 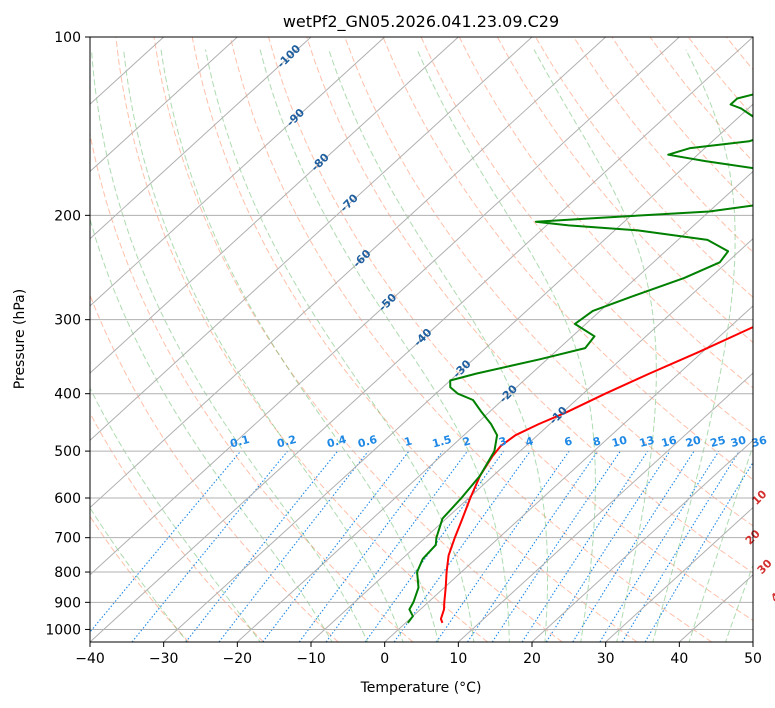 What do you see at coordinates (532, 659) in the screenshot?
I see `x-tick-label: 20` at bounding box center [532, 659].